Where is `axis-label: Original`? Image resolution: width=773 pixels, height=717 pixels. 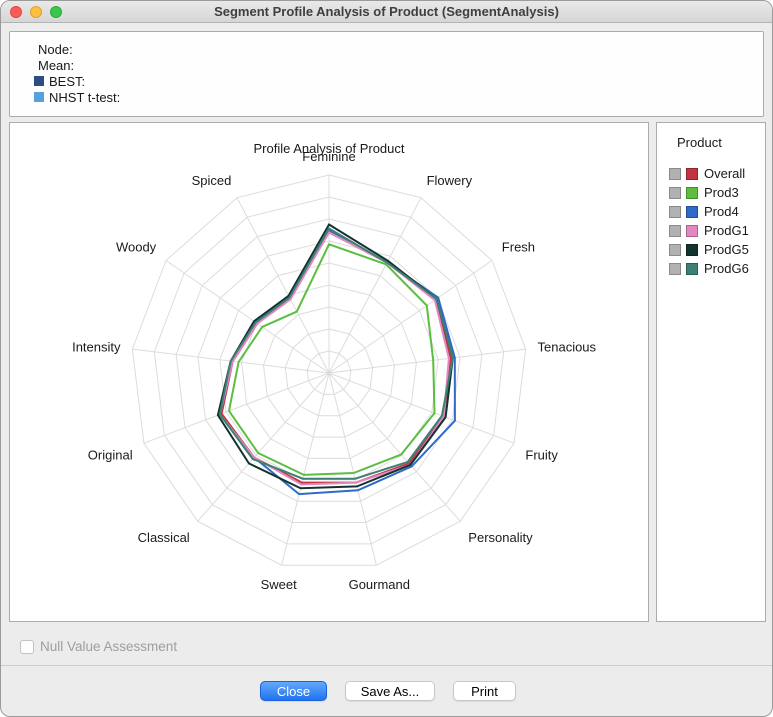 axis-label: Original is located at coordinates (110, 455).